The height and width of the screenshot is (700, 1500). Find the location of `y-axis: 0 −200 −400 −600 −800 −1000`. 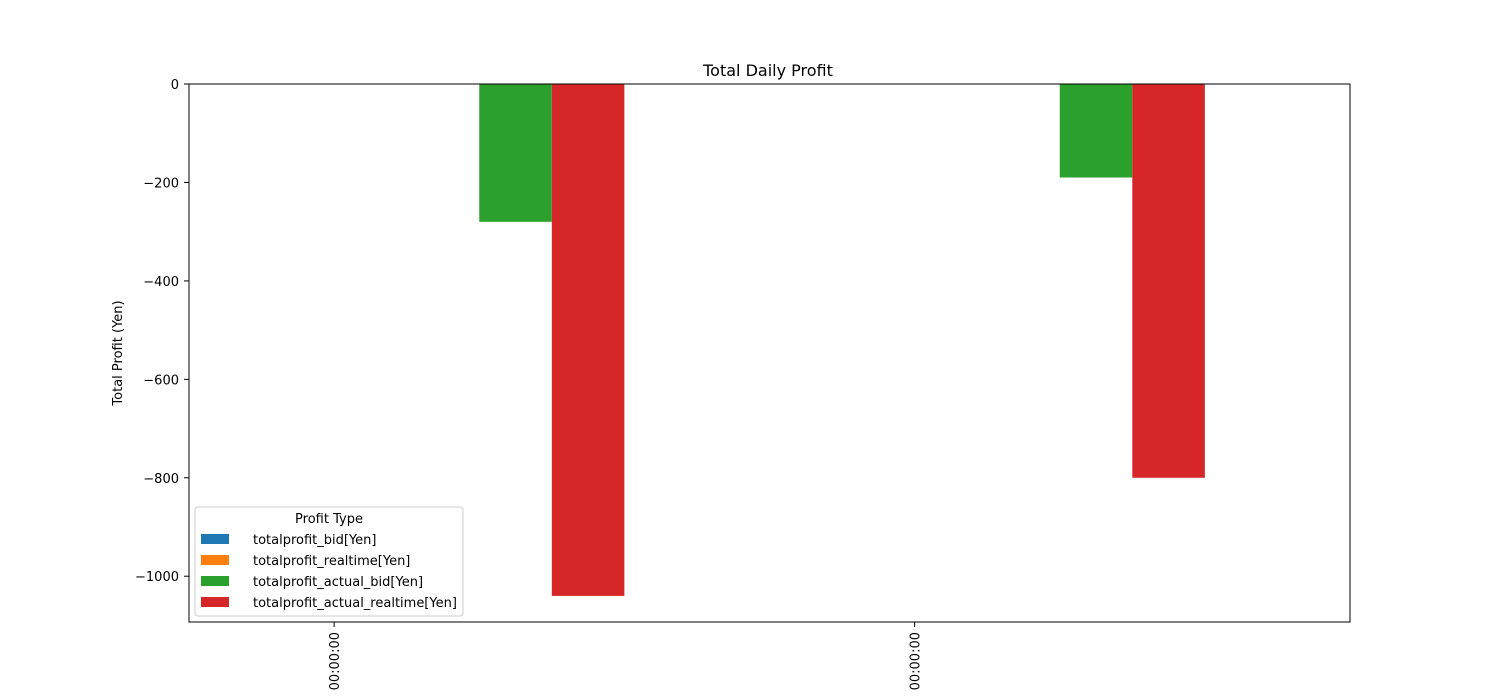

y-axis: 0 −200 −400 −600 −800 −1000 is located at coordinates (162, 331).